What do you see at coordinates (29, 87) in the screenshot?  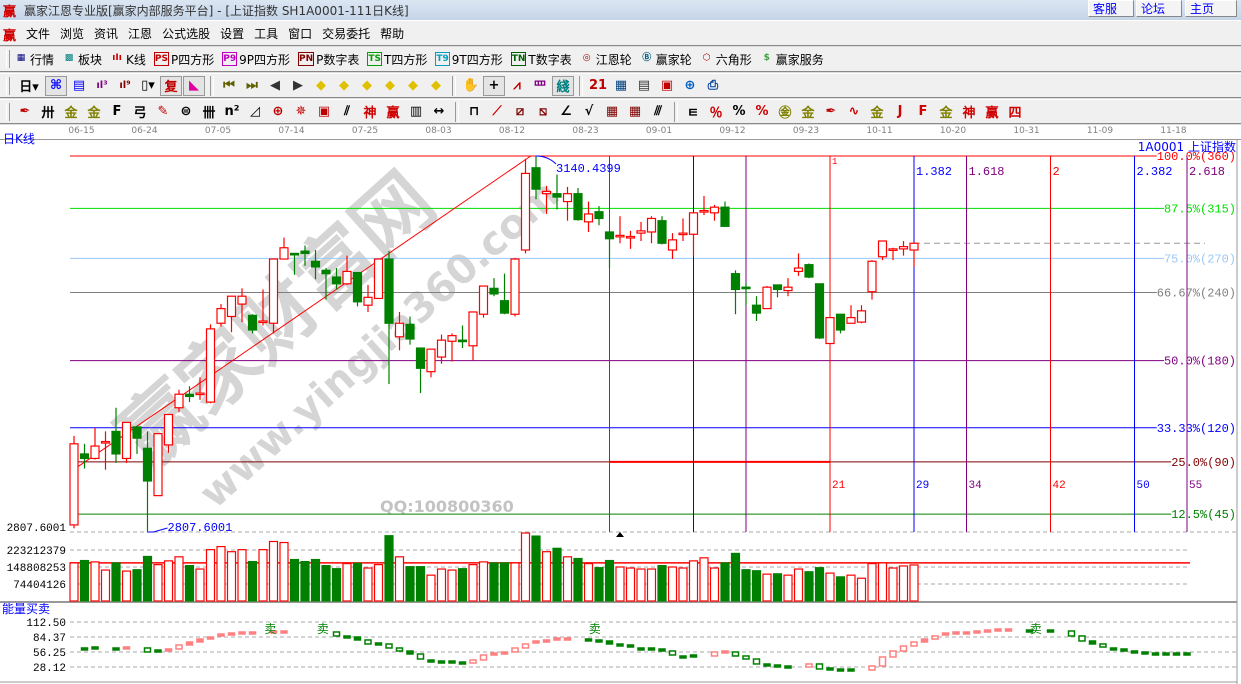 I see `period-day-dropdown: 日▾` at bounding box center [29, 87].